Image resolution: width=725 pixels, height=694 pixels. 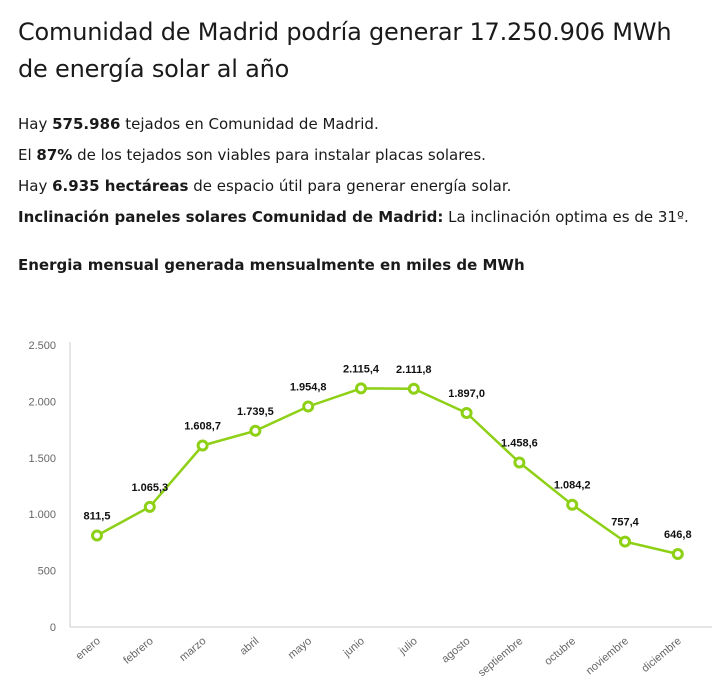 What do you see at coordinates (42, 402) in the screenshot?
I see `y-tick-label: 2.000` at bounding box center [42, 402].